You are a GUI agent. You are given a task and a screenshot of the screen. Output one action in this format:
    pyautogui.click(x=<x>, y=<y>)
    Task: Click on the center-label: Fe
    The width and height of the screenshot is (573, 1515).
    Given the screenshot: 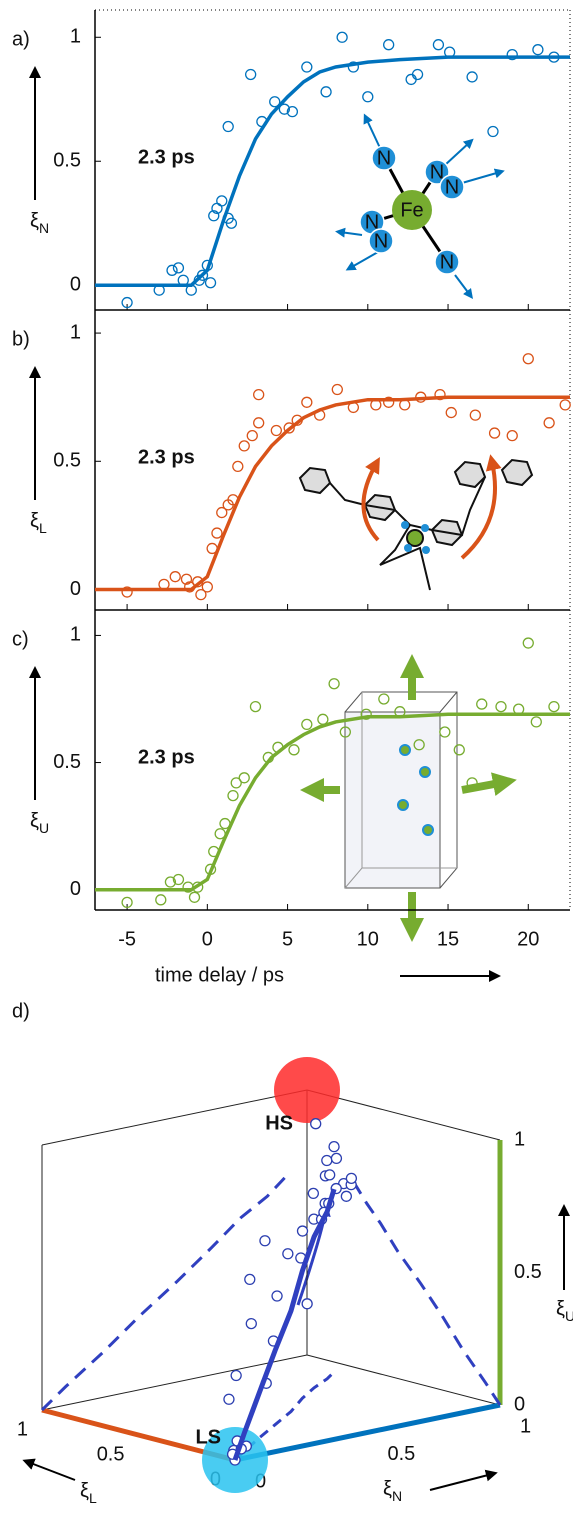 What is the action you would take?
    pyautogui.click(x=411, y=210)
    